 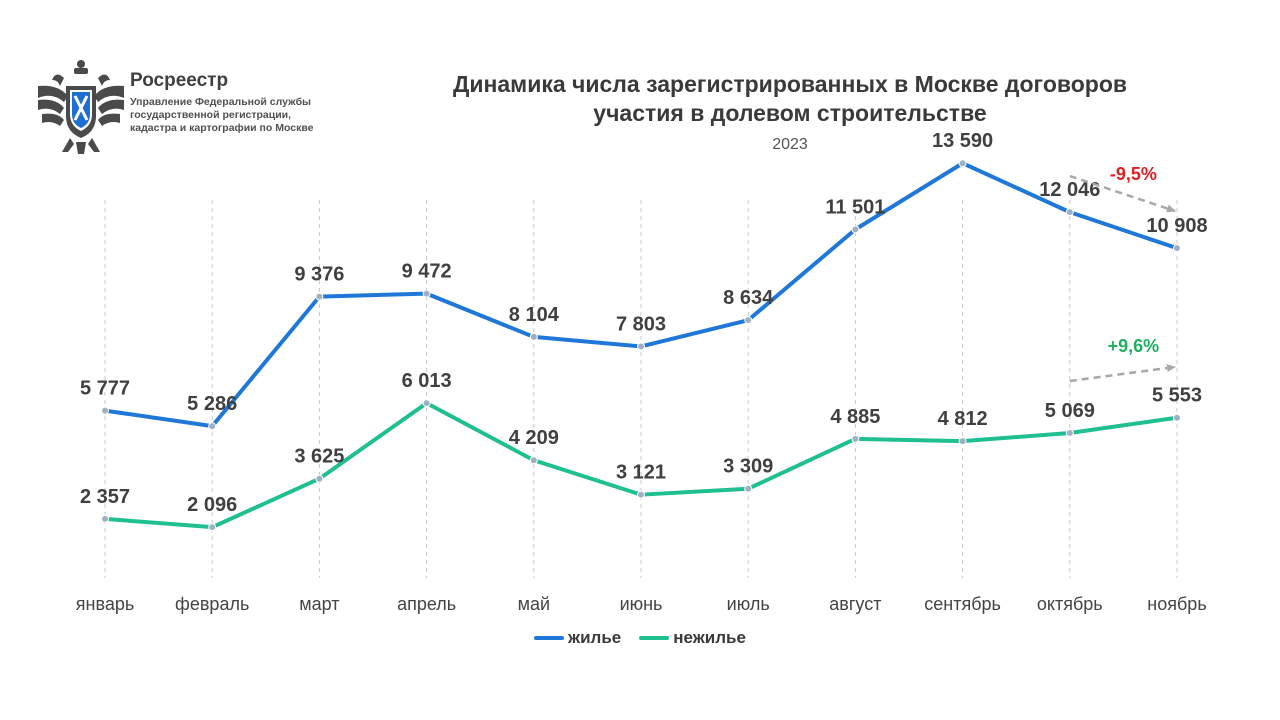 What do you see at coordinates (748, 298) in the screenshot?
I see `data-label: 8 634` at bounding box center [748, 298].